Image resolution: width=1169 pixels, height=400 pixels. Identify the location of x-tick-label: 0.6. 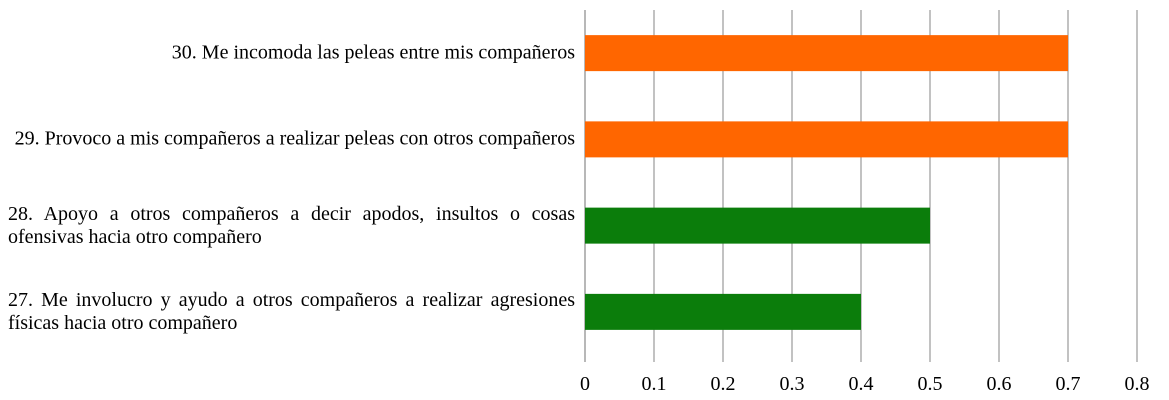
(999, 384).